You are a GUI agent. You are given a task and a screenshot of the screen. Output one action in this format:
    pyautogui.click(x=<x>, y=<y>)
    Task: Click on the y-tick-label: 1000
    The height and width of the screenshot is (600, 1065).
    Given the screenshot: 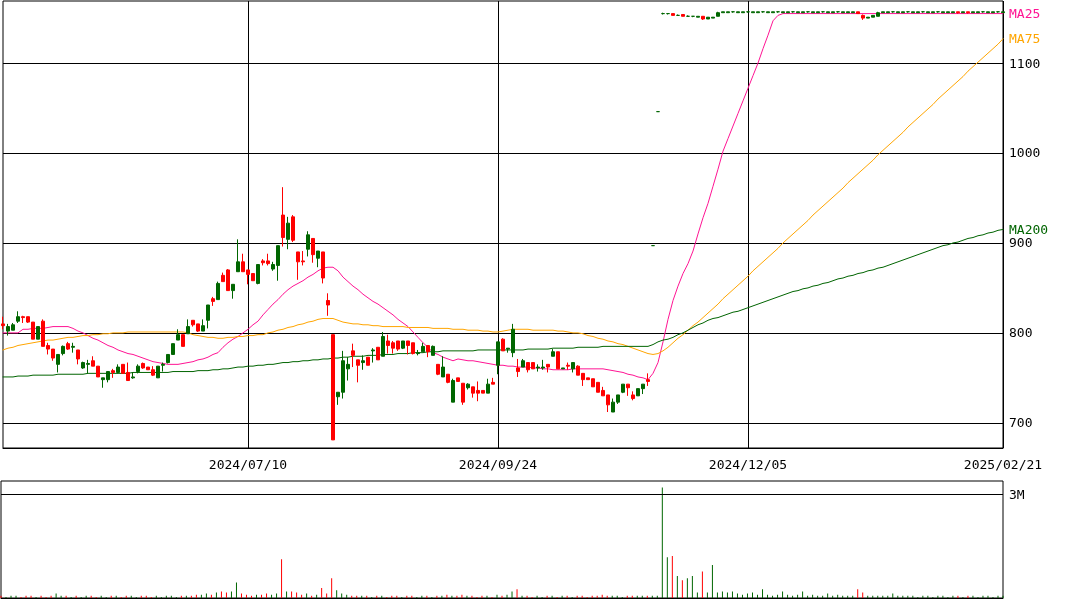 What is the action you would take?
    pyautogui.click(x=1025, y=153)
    